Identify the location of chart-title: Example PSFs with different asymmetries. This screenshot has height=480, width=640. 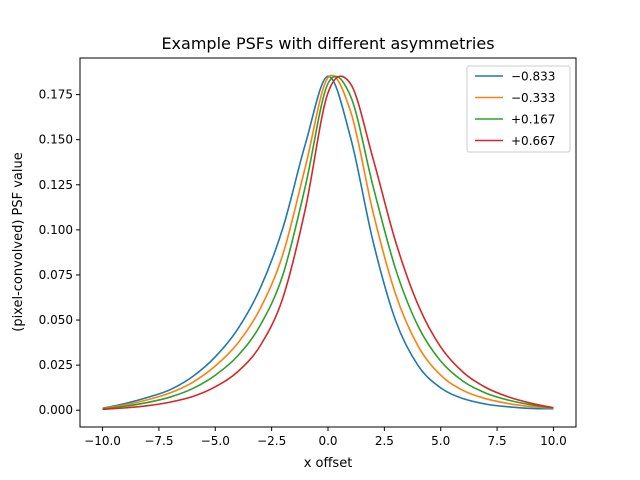
(327, 43).